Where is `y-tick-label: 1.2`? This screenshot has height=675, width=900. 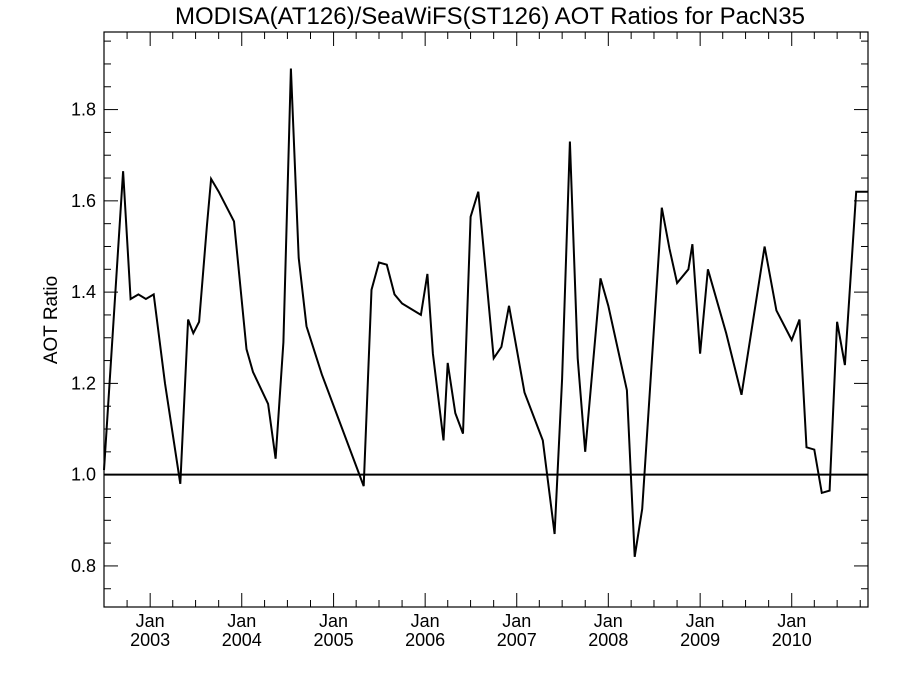
y-tick-label: 1.2 is located at coordinates (83, 383).